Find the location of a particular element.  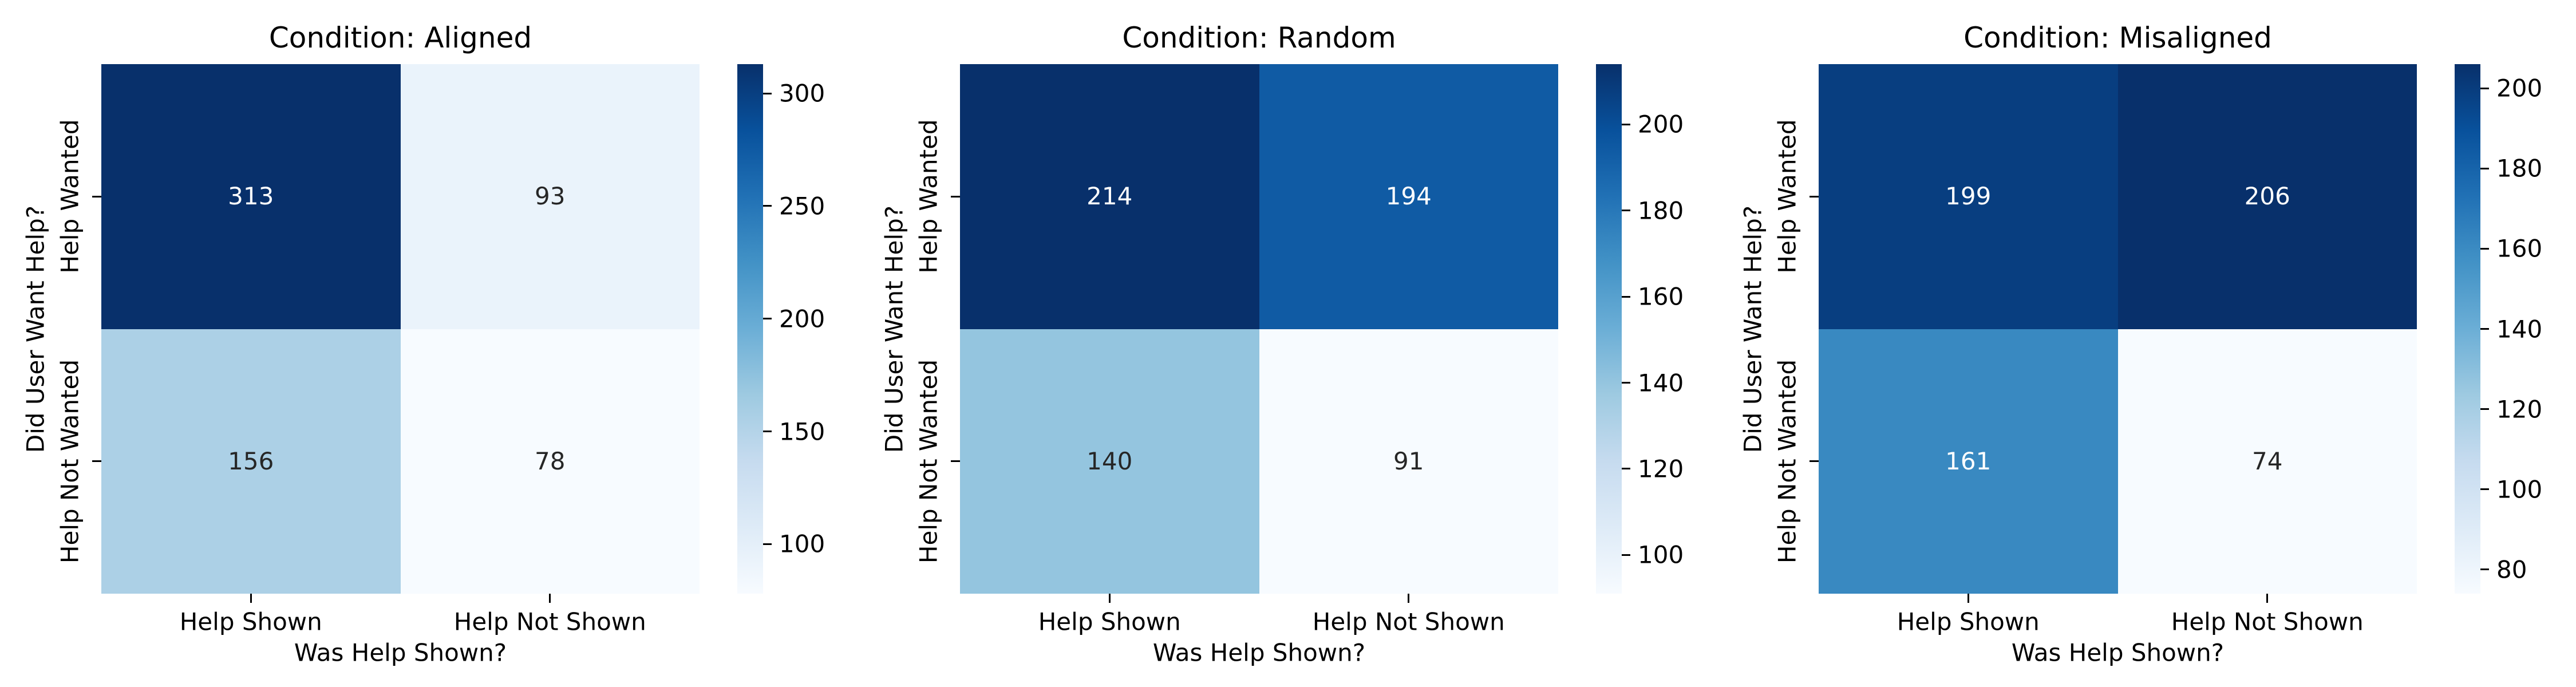

cell-value: 194 is located at coordinates (1408, 196).